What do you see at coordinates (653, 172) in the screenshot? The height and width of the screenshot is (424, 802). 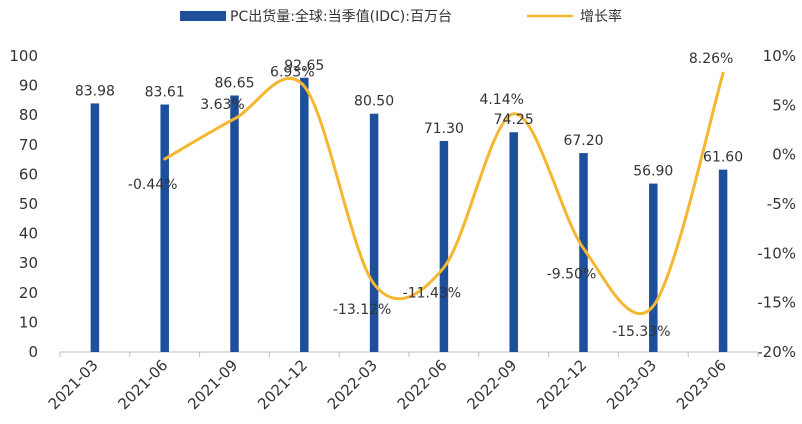 I see `bar-value-label: 56.90` at bounding box center [653, 172].